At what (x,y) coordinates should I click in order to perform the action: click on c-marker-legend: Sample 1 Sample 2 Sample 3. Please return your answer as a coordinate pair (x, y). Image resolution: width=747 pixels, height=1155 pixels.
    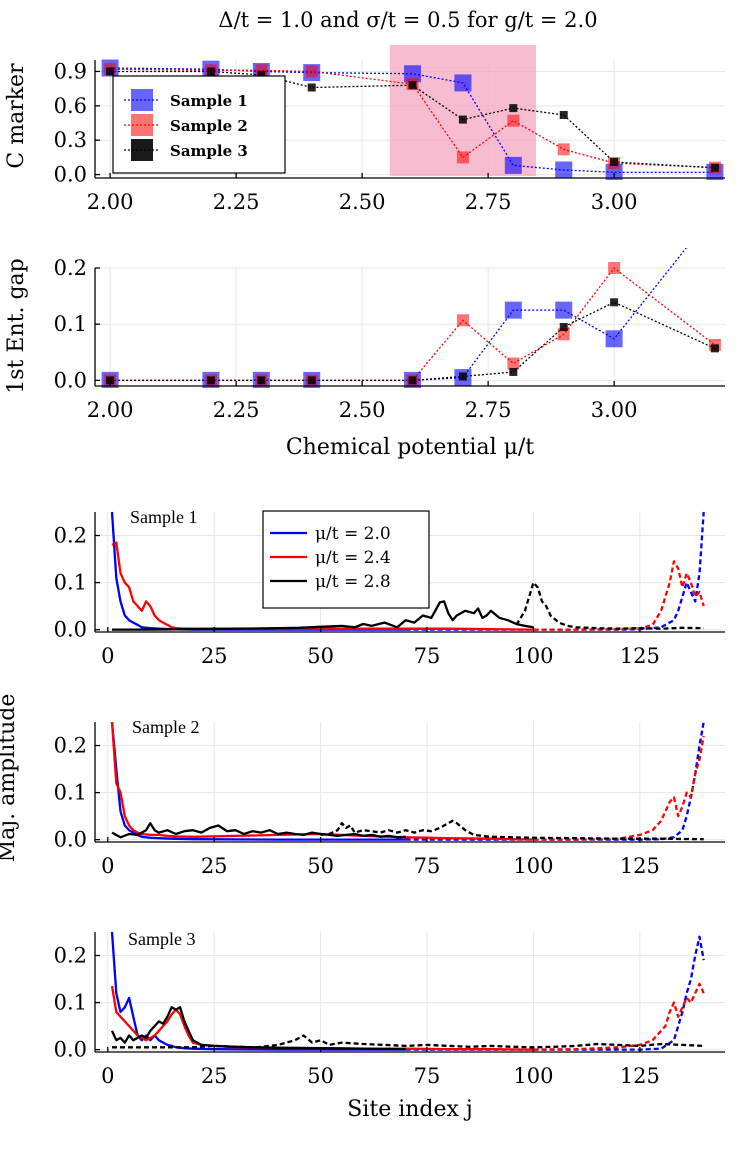
    Looking at the image, I should click on (199, 124).